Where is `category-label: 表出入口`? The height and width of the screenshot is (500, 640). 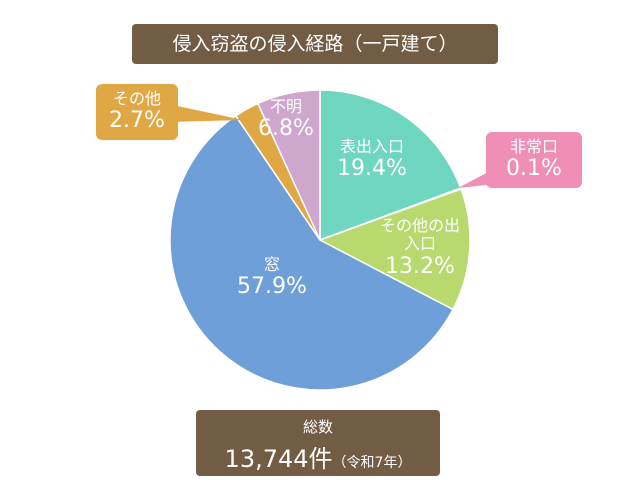
category-label: 表出入口 is located at coordinates (372, 147).